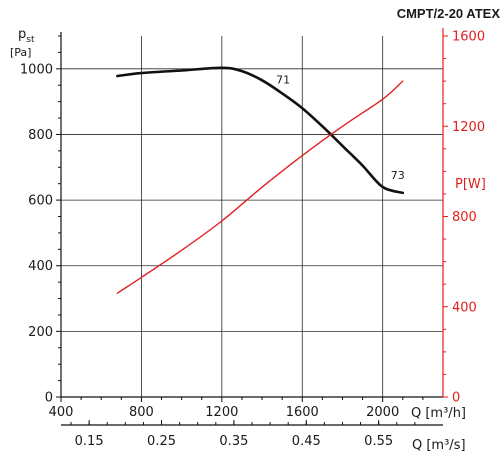  What do you see at coordinates (61, 412) in the screenshot?
I see `x-tick-label: 400` at bounding box center [61, 412].